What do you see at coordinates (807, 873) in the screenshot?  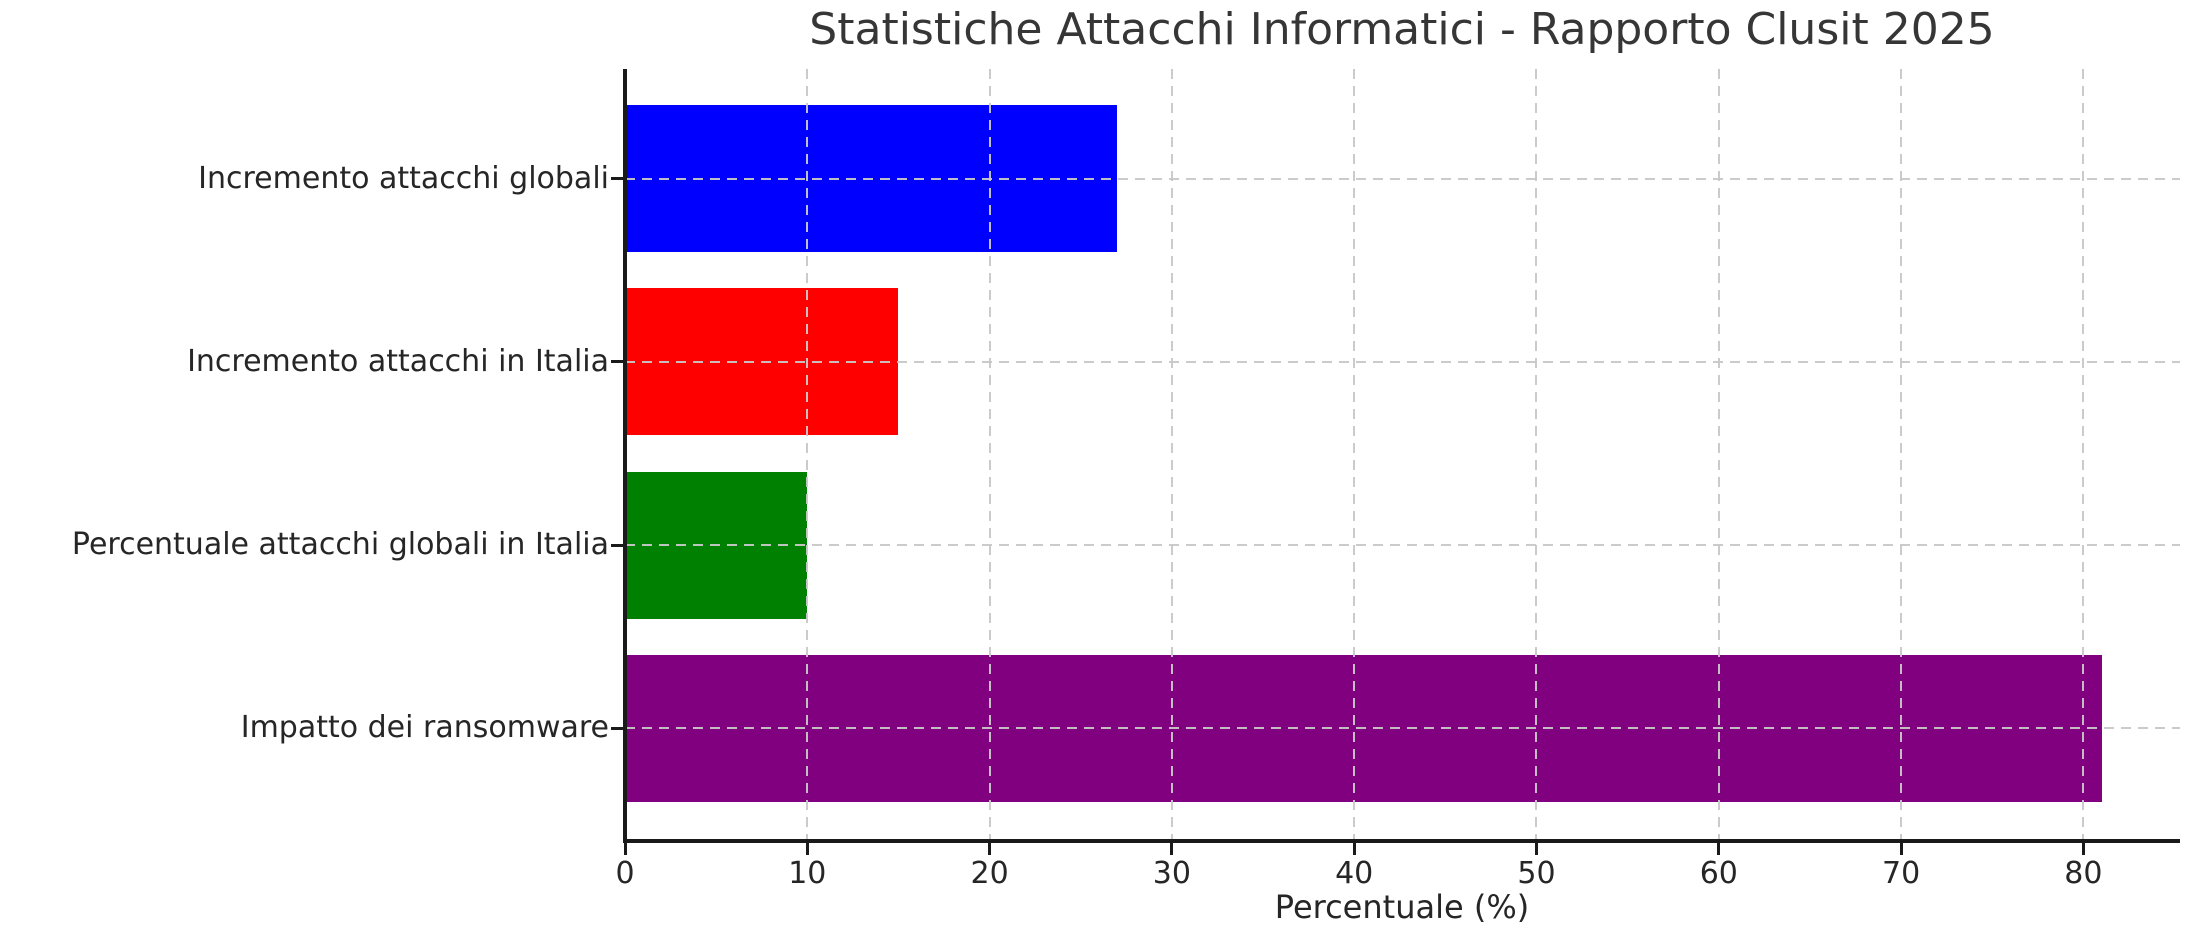 I see `x-tick-label-10: 10` at bounding box center [807, 873].